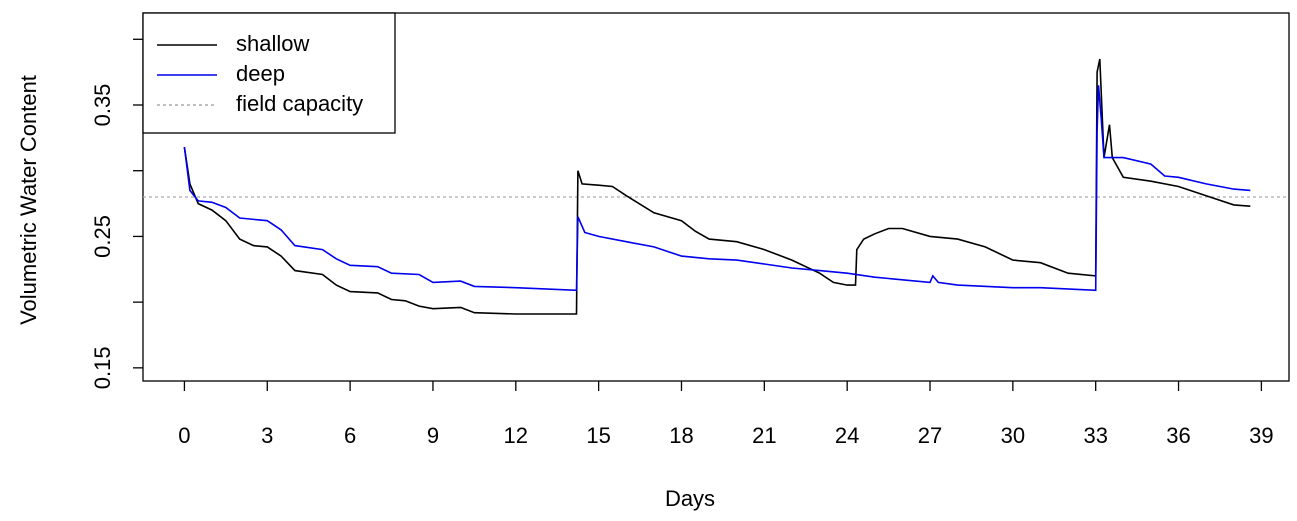 The image size is (1297, 521). I want to click on y-tick-label: 0.25, so click(102, 236).